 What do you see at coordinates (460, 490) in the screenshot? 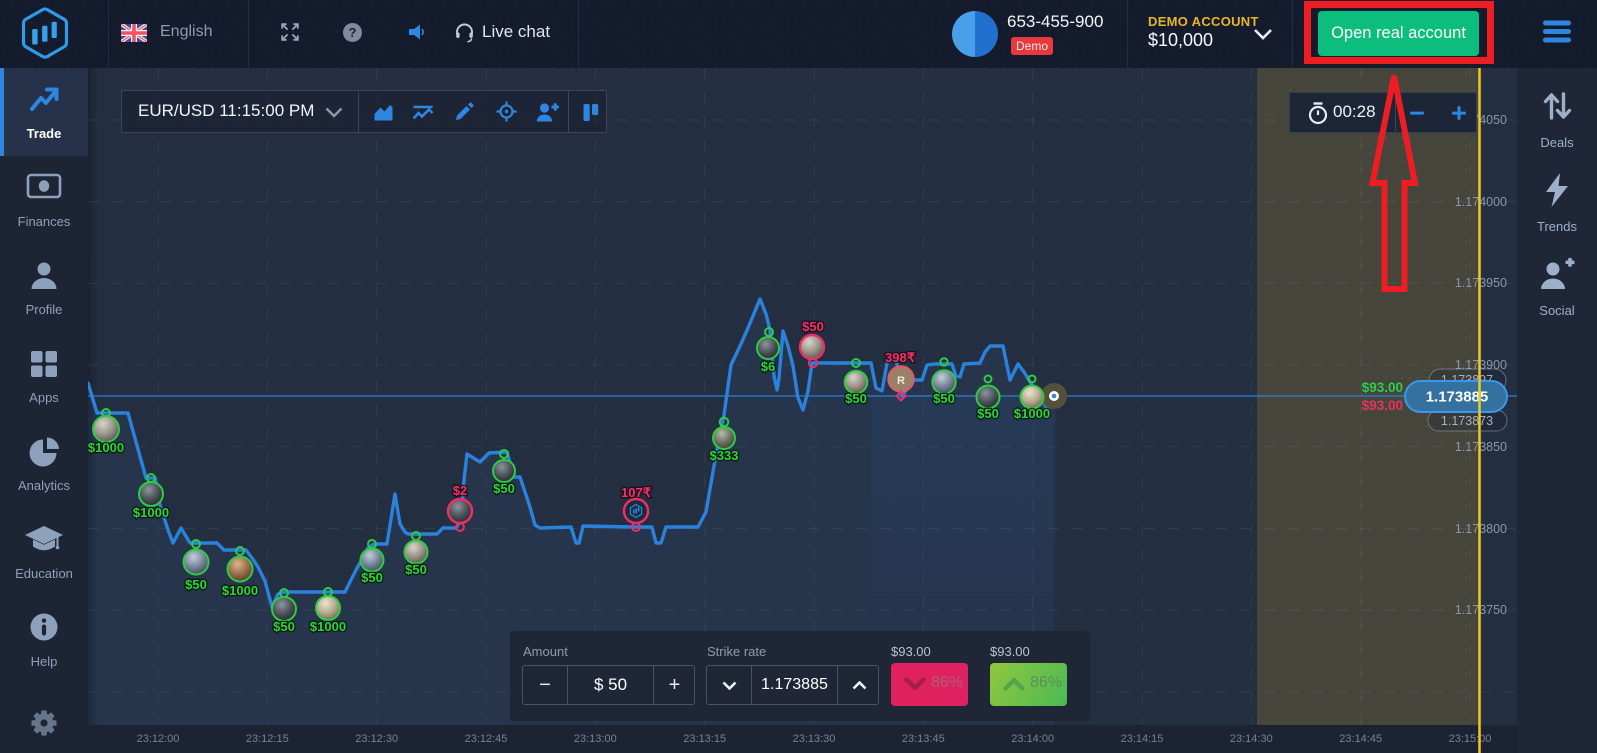
I see `svg-text: $2` at bounding box center [460, 490].